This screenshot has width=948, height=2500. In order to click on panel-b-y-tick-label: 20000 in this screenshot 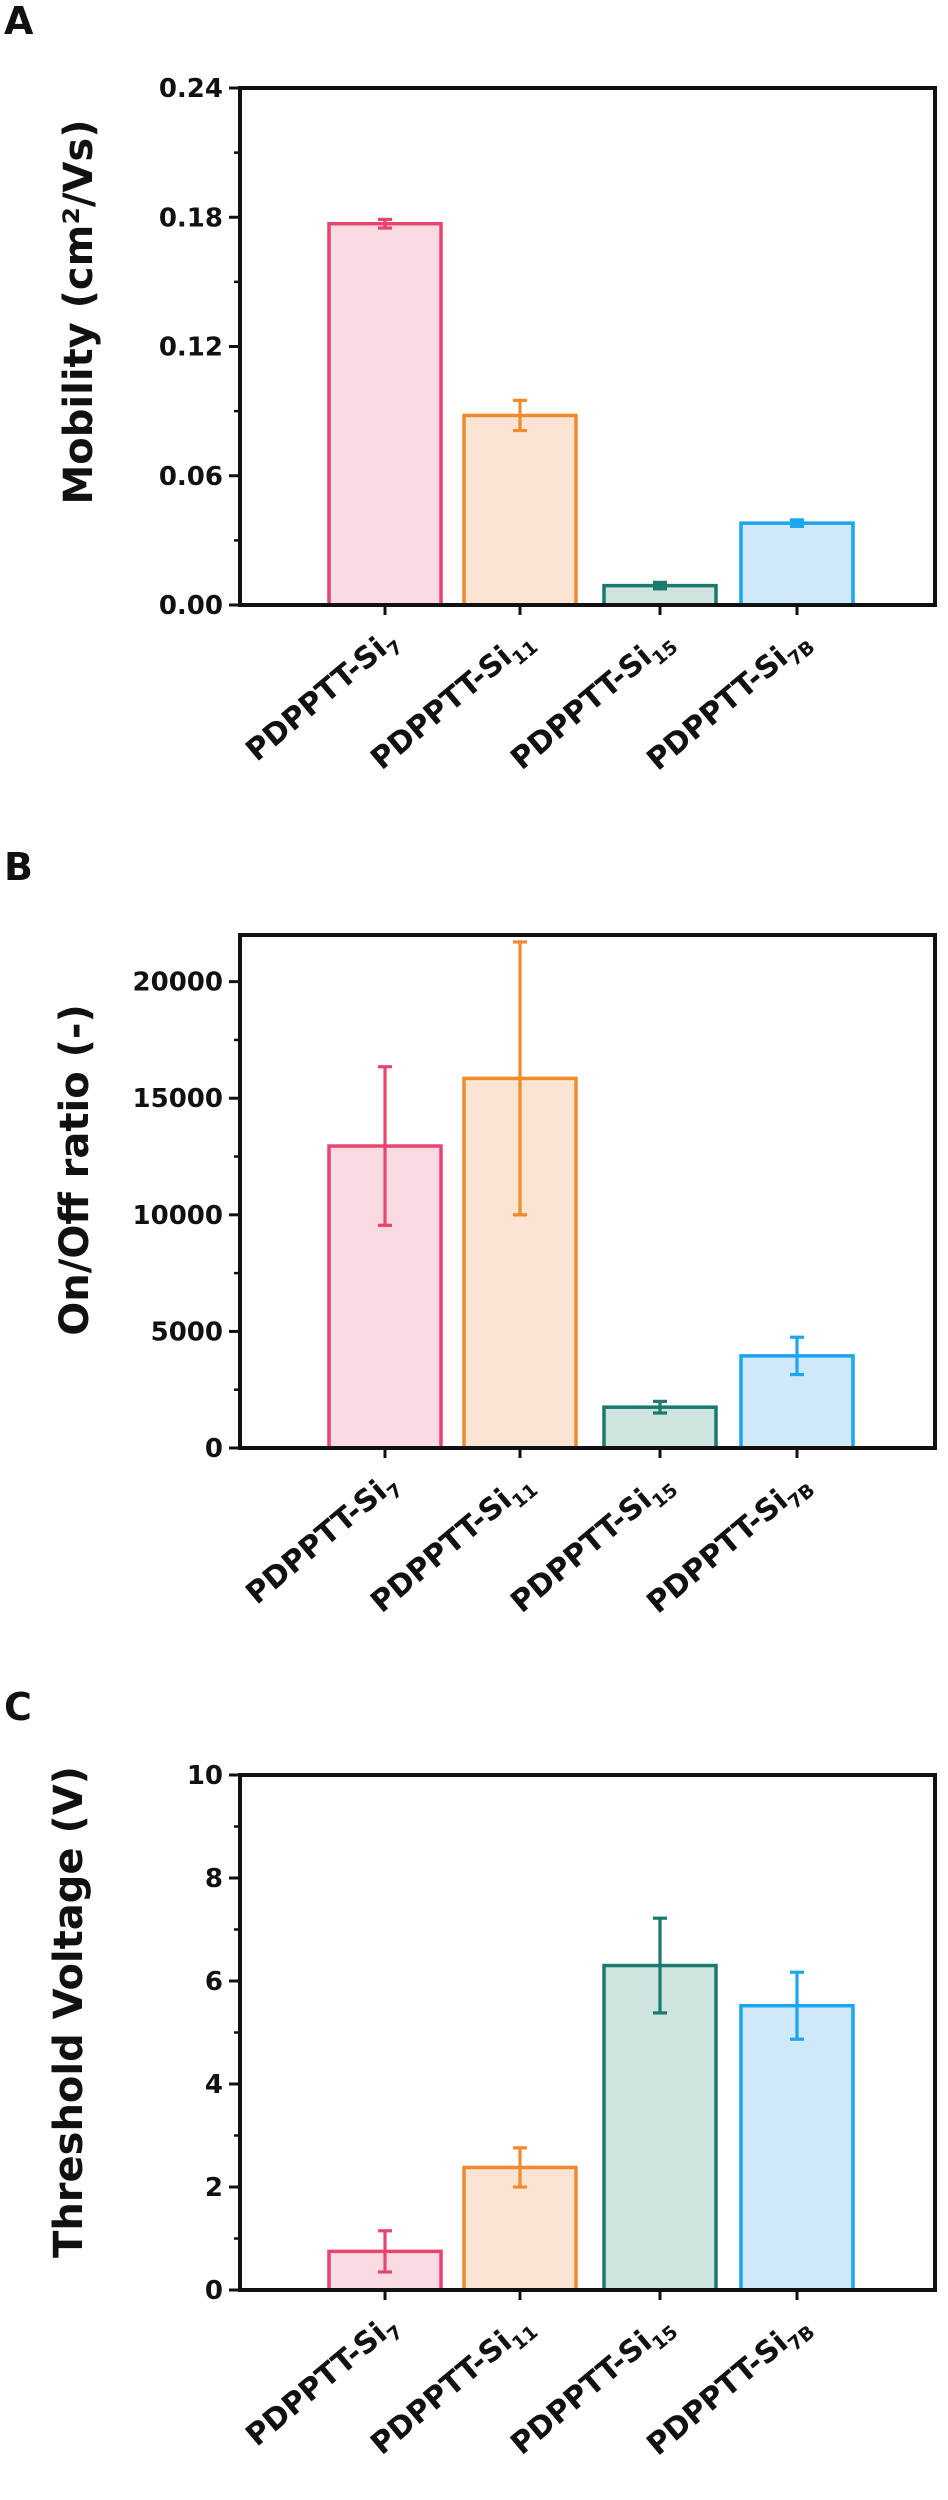, I will do `click(178, 983)`.